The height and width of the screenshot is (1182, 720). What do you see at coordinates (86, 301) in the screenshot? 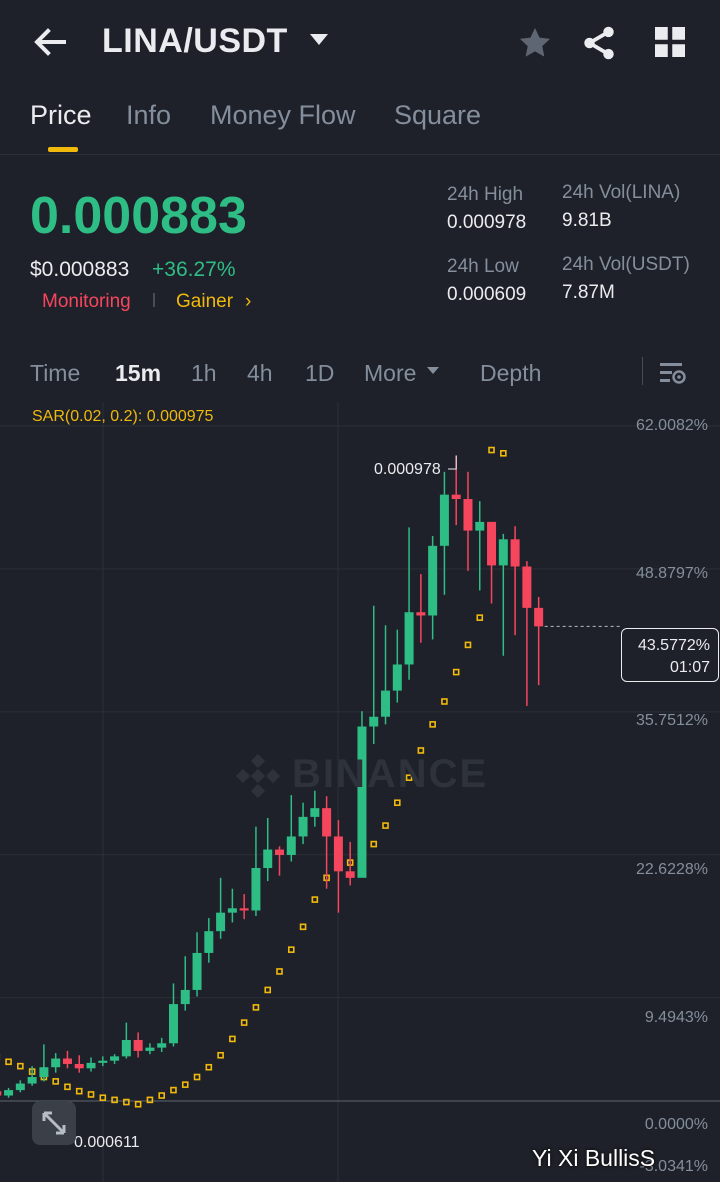
I see `monitoring-tag: Monitoring` at bounding box center [86, 301].